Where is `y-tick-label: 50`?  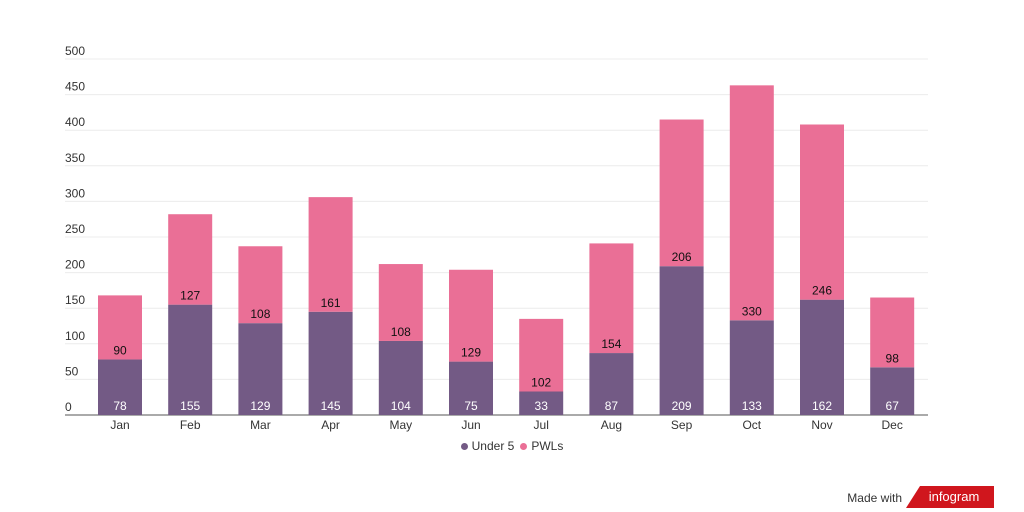
y-tick-label: 50 is located at coordinates (72, 371).